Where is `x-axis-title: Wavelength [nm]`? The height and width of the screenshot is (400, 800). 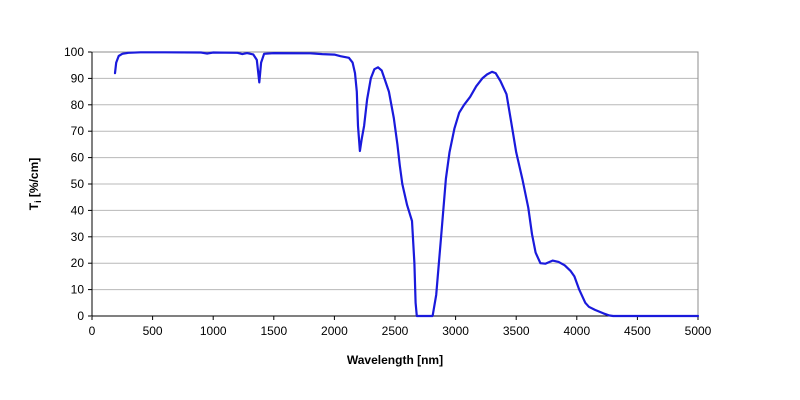 x-axis-title: Wavelength [nm] is located at coordinates (395, 360).